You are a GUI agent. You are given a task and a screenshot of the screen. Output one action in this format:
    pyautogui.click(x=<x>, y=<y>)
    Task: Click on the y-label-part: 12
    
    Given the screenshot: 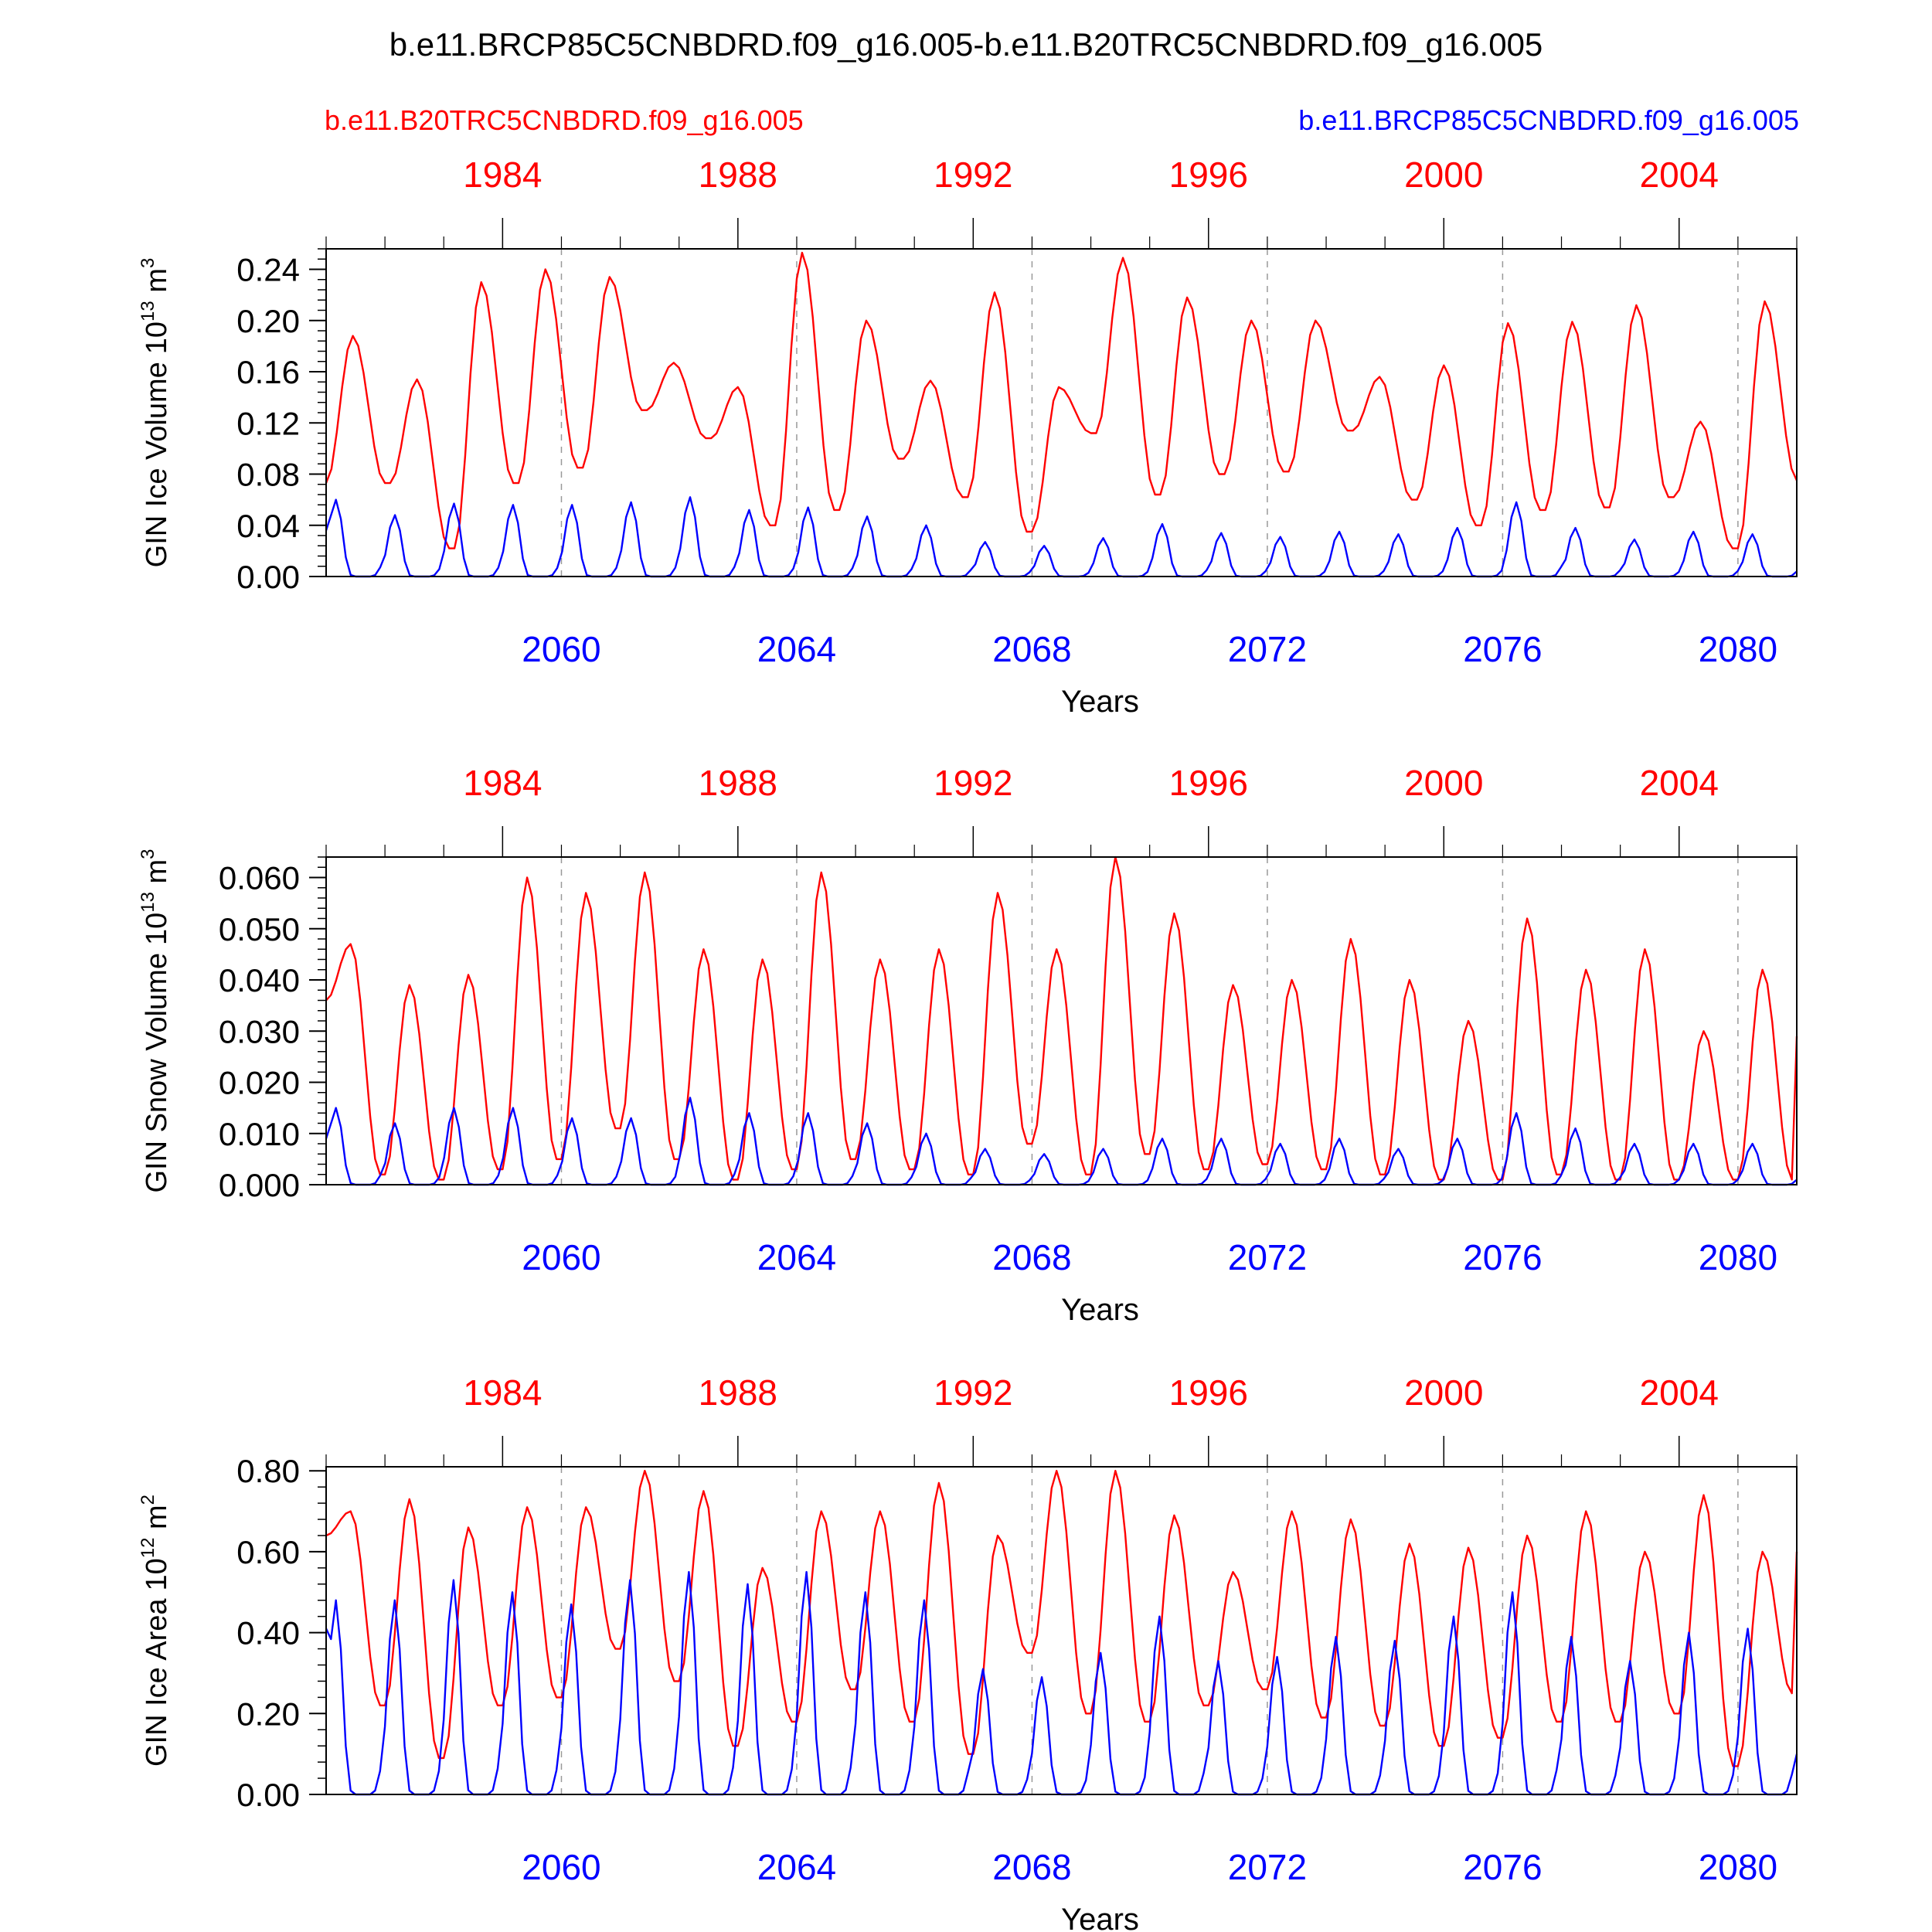 What is the action you would take?
    pyautogui.click(x=148, y=1548)
    